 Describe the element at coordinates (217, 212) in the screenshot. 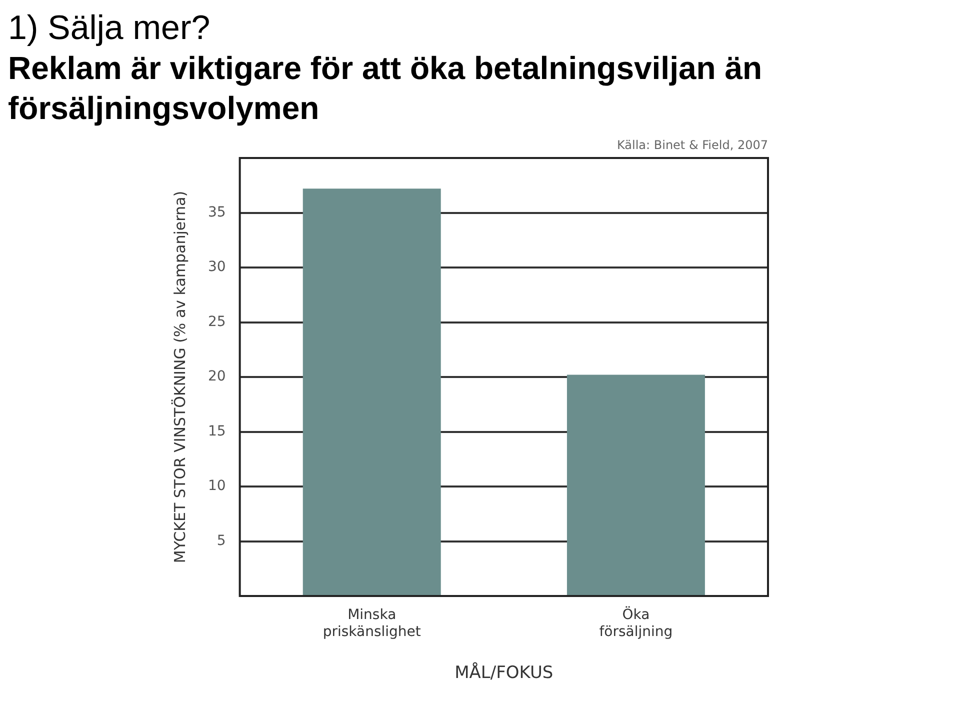

I see `y-tick-label: 35` at that location.